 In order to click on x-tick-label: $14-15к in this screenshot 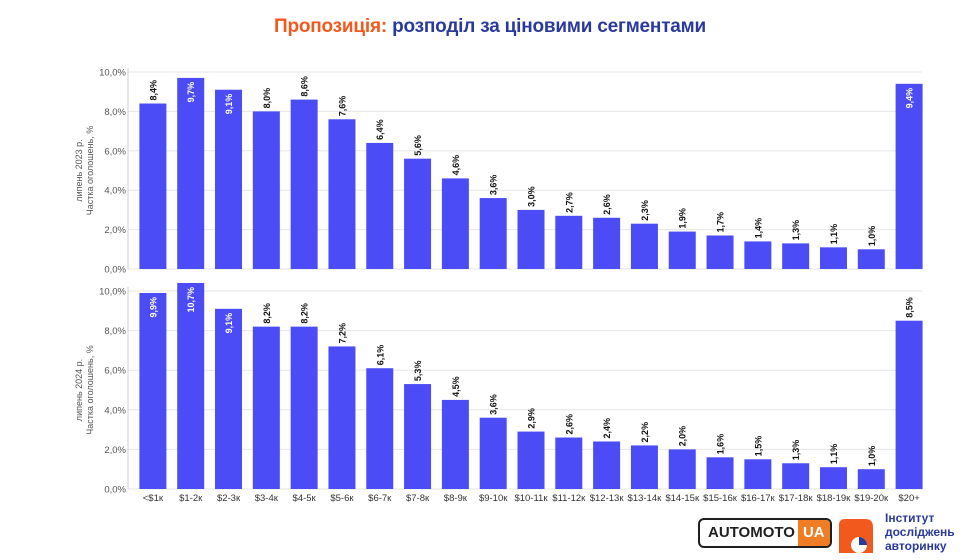, I will do `click(682, 498)`.